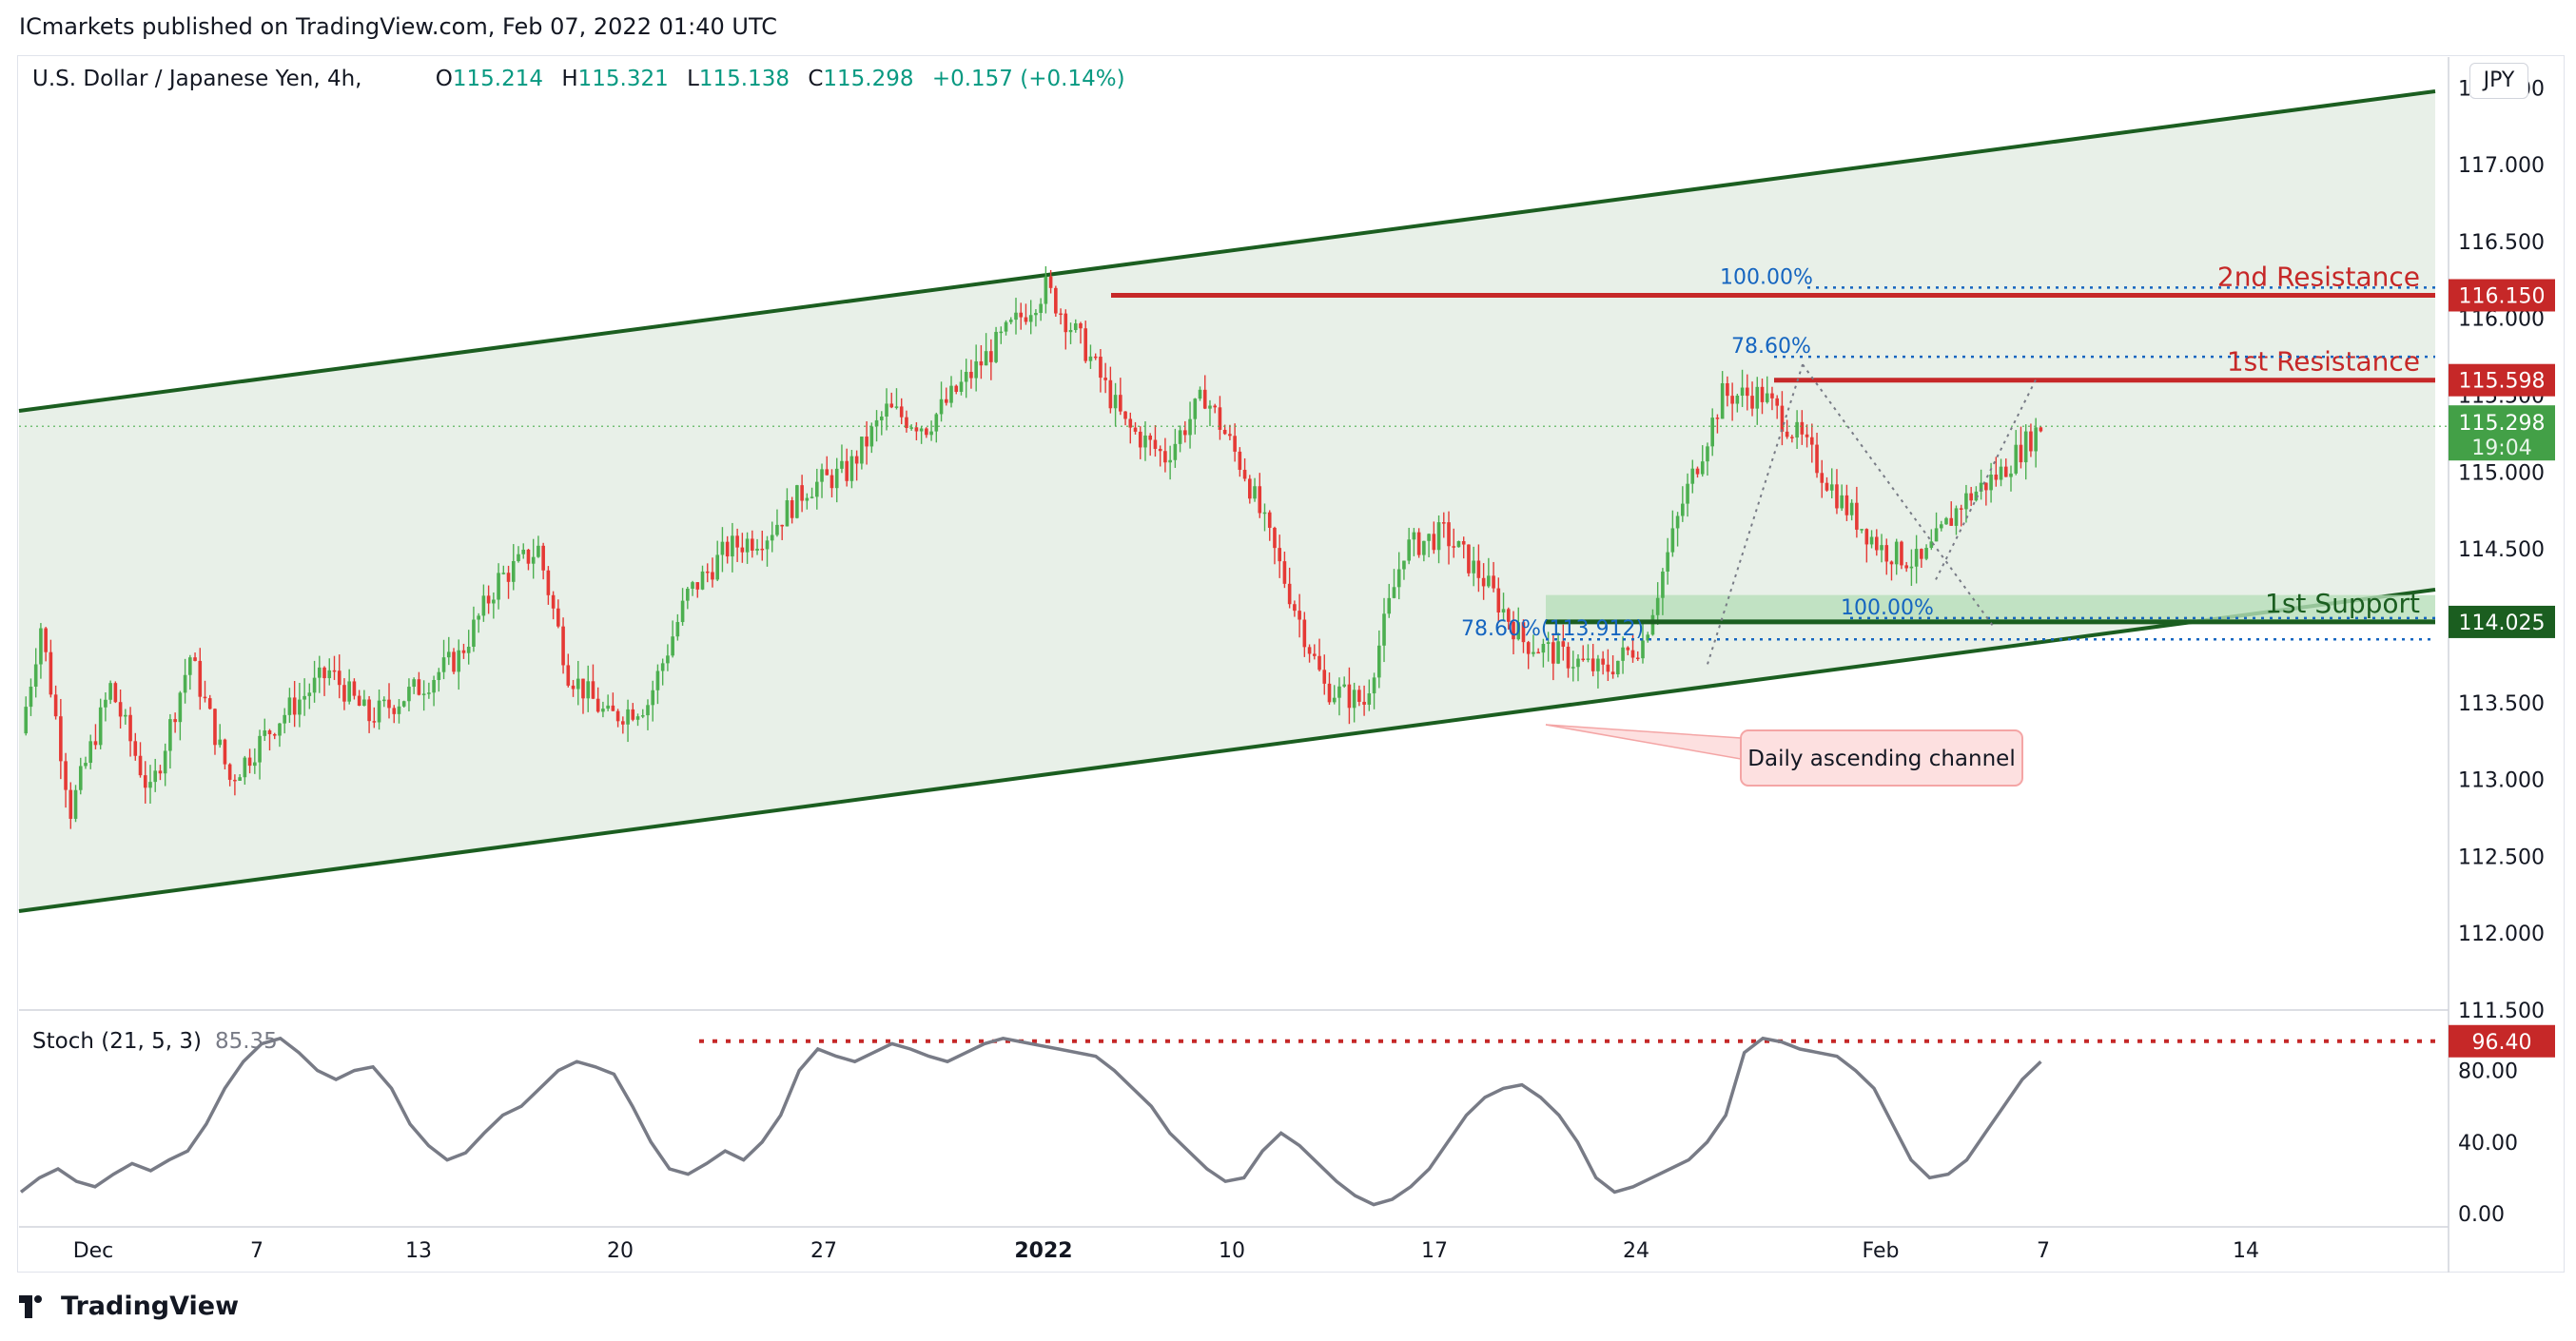 The width and height of the screenshot is (2576, 1341). Describe the element at coordinates (2342, 603) in the screenshot. I see `level-label: 1st Support` at that location.